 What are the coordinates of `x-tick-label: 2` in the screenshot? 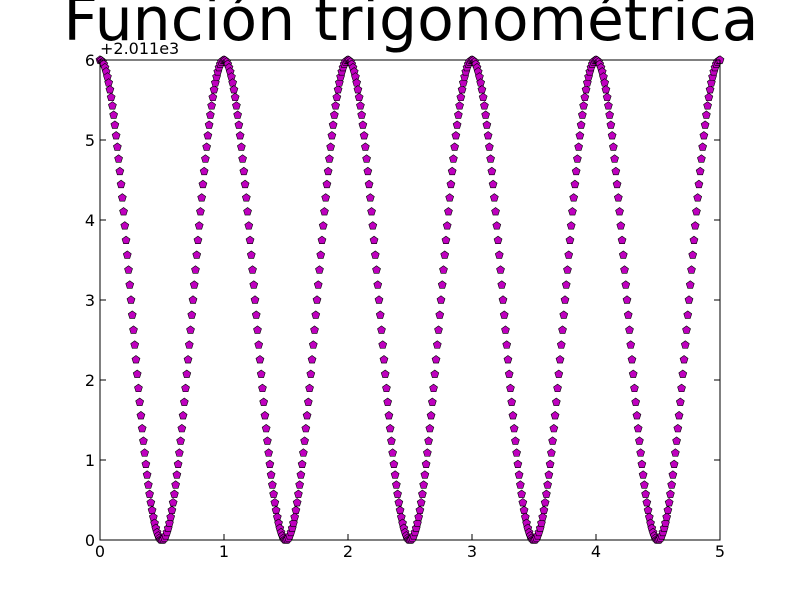 It's located at (348, 551).